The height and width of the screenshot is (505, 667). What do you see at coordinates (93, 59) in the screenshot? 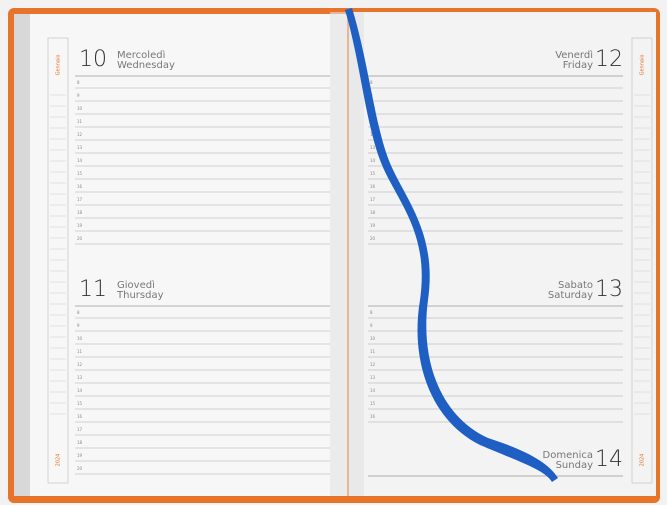
I see `day-number: 10` at bounding box center [93, 59].